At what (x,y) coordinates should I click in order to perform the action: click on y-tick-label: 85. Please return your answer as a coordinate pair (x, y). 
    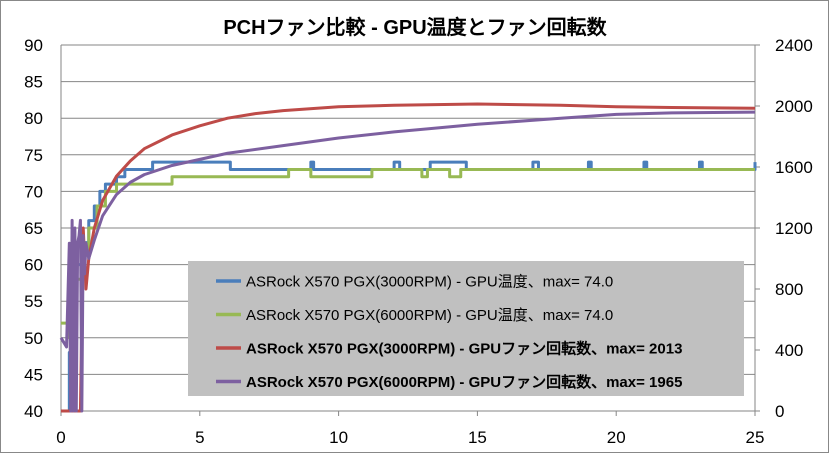
    Looking at the image, I should click on (33, 82).